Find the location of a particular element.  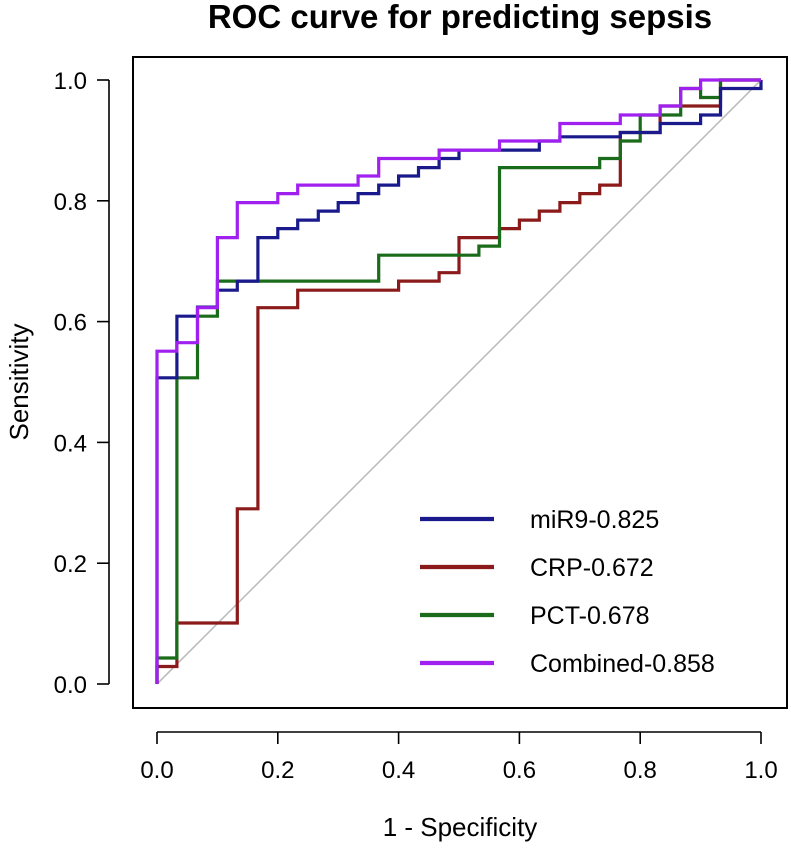

x-tick-label: 0.0 is located at coordinates (156, 770).